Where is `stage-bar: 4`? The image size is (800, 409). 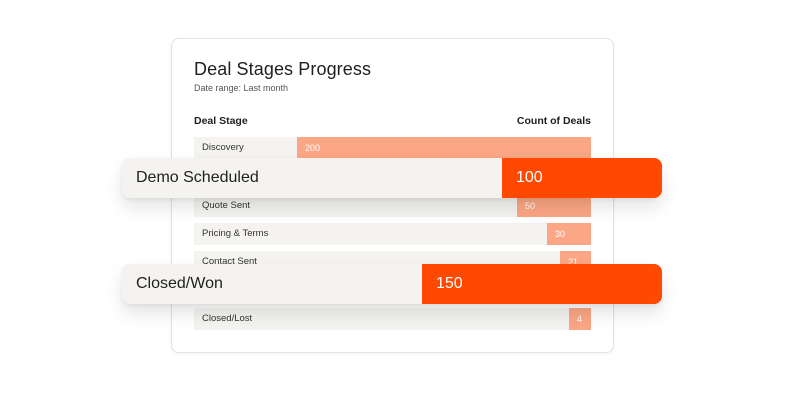 stage-bar: 4 is located at coordinates (580, 319).